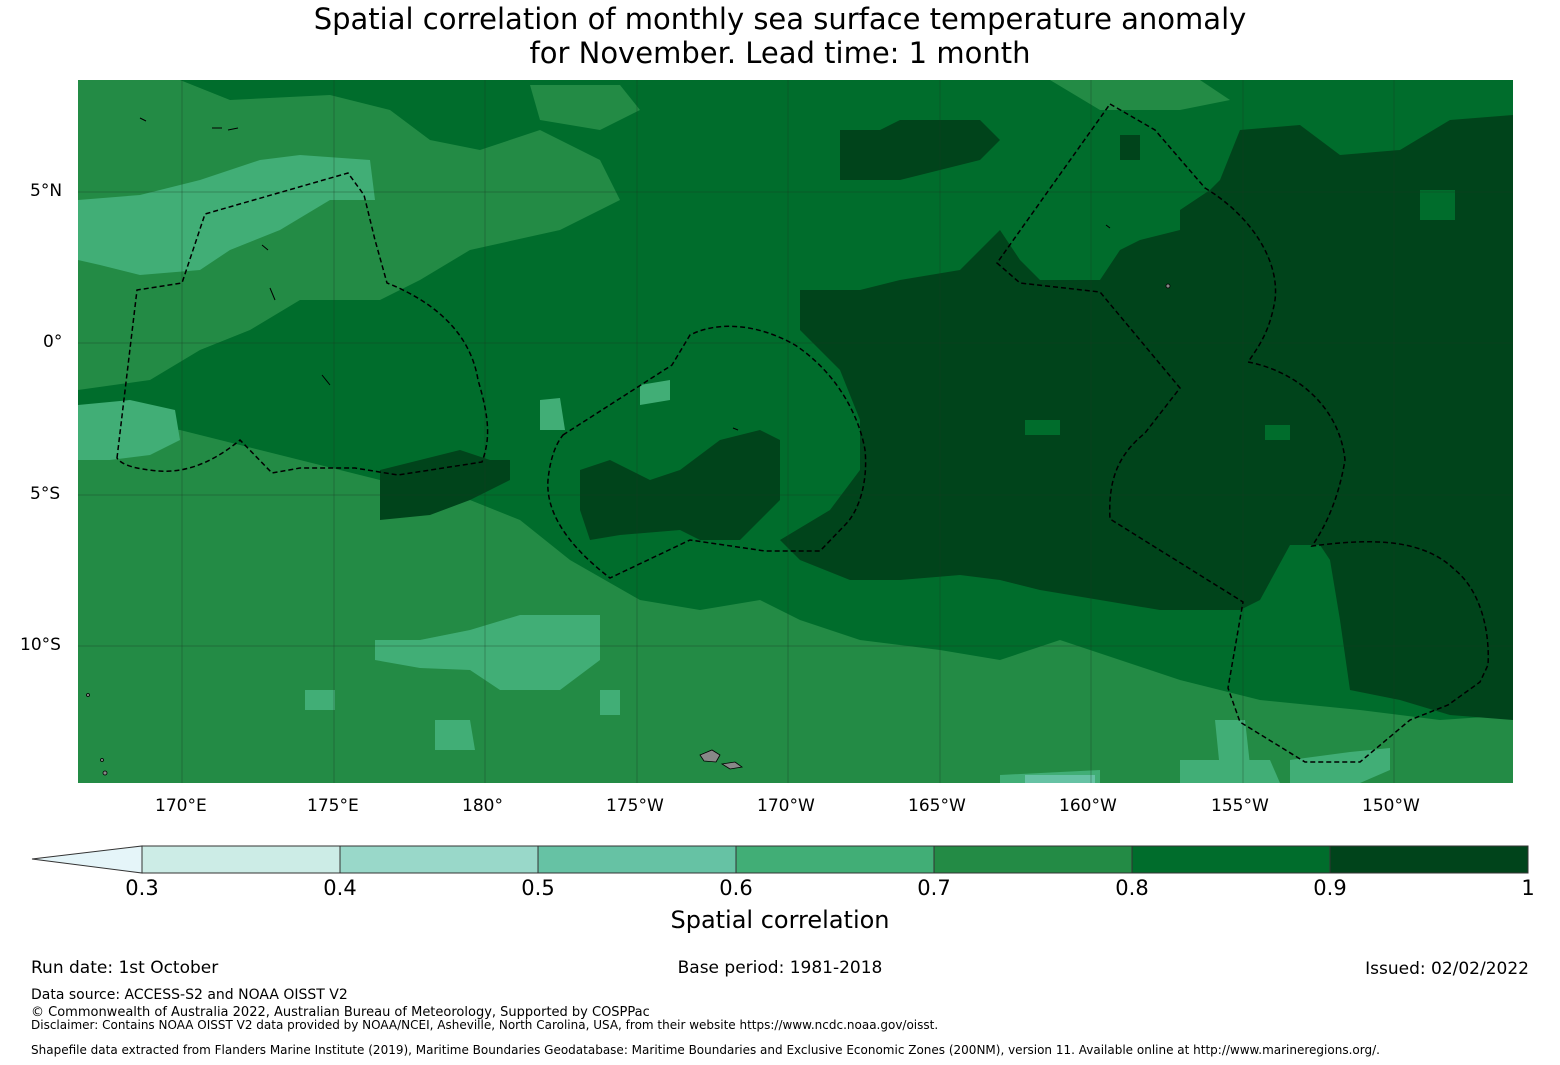  What do you see at coordinates (710, 756) in the screenshot?
I see `samoa-island-savaii` at bounding box center [710, 756].